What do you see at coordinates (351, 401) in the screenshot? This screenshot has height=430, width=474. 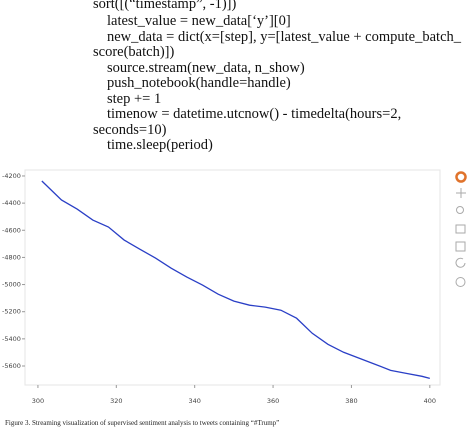 I see `x-tick-label: 380` at bounding box center [351, 401].